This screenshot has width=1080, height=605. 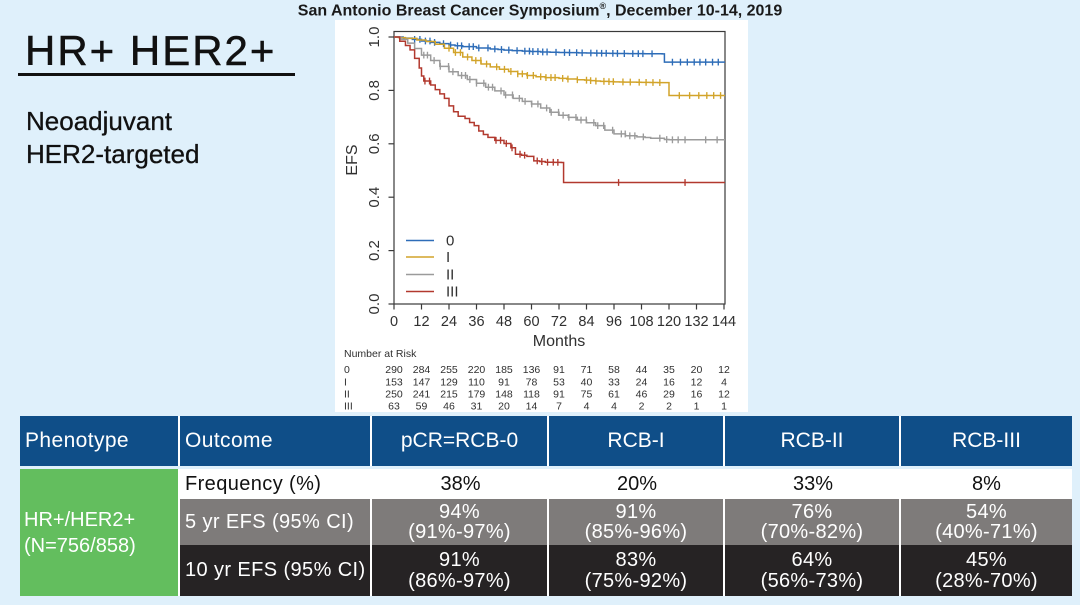 I want to click on svg-text: 110, so click(x=476, y=383).